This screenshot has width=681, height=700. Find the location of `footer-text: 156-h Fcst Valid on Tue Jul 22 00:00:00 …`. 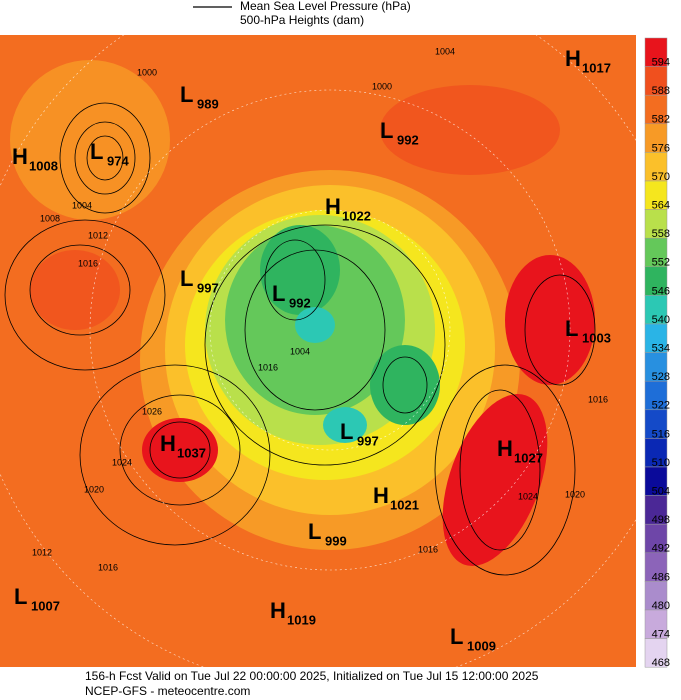

footer-text: 156-h Fcst Valid on Tue Jul 22 00:00:00 … is located at coordinates (312, 676).